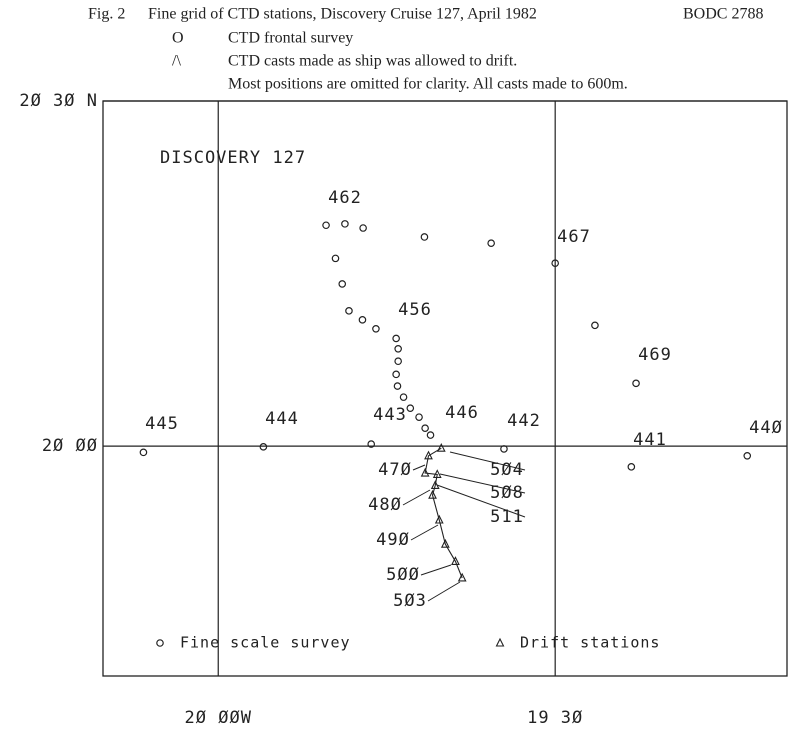  Describe the element at coordinates (70, 446) in the screenshot. I see `y-tick-label: 2Ø ØØ` at that location.